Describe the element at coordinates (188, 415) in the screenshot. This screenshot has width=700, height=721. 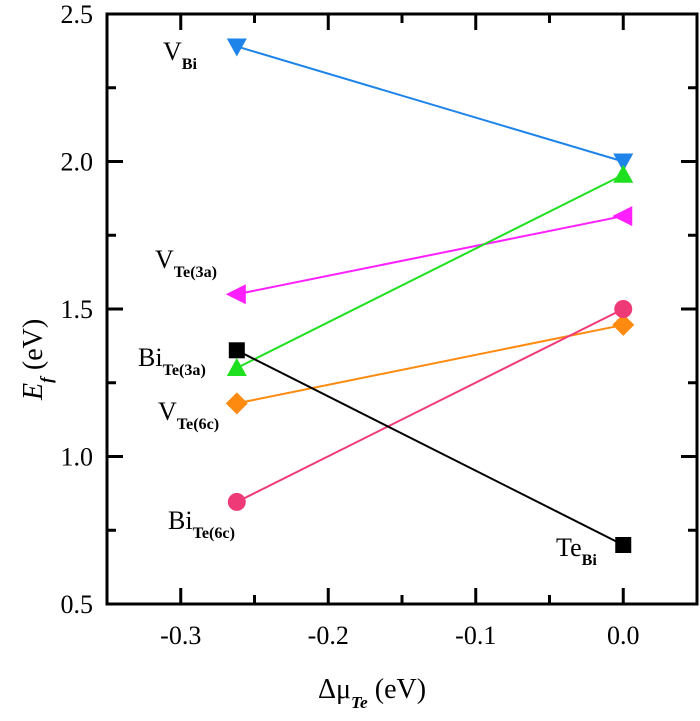
I see `series-label-3: VTe(6c)` at that location.